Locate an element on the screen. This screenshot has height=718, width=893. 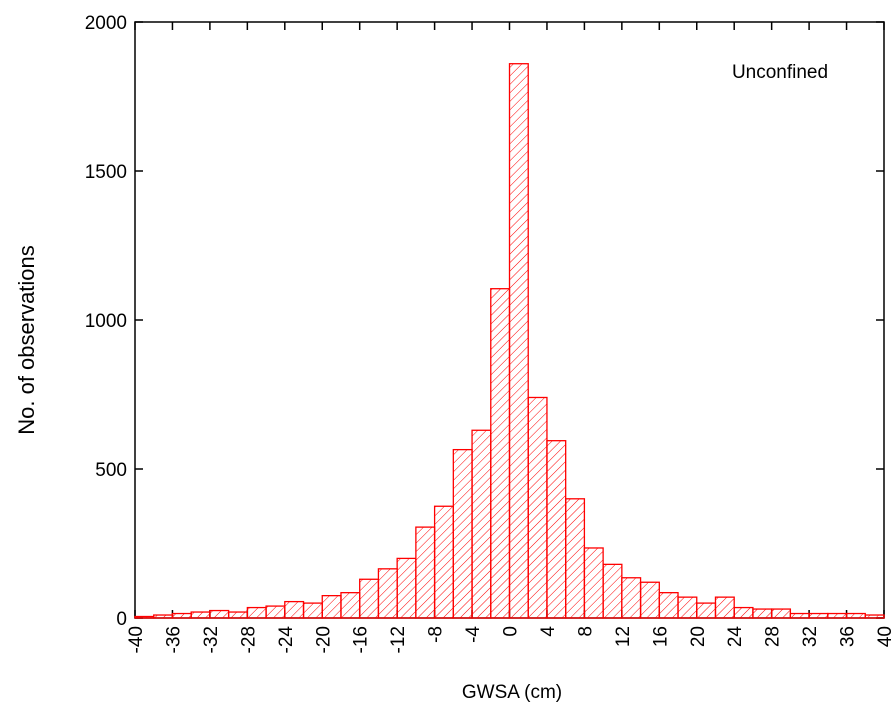
y-tick-label: 2000 is located at coordinates (106, 23).